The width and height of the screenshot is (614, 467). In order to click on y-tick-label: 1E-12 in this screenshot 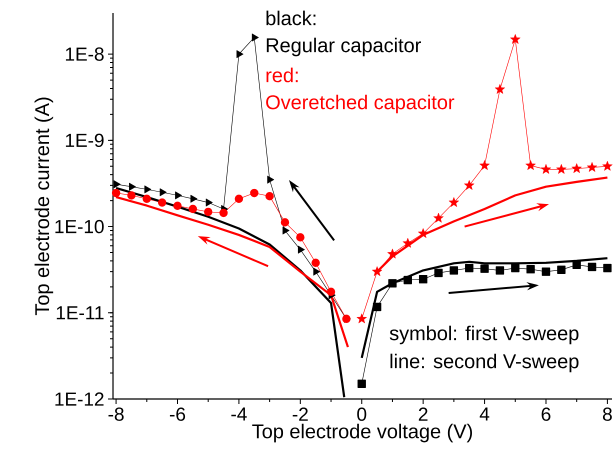, I will do `click(79, 399)`.